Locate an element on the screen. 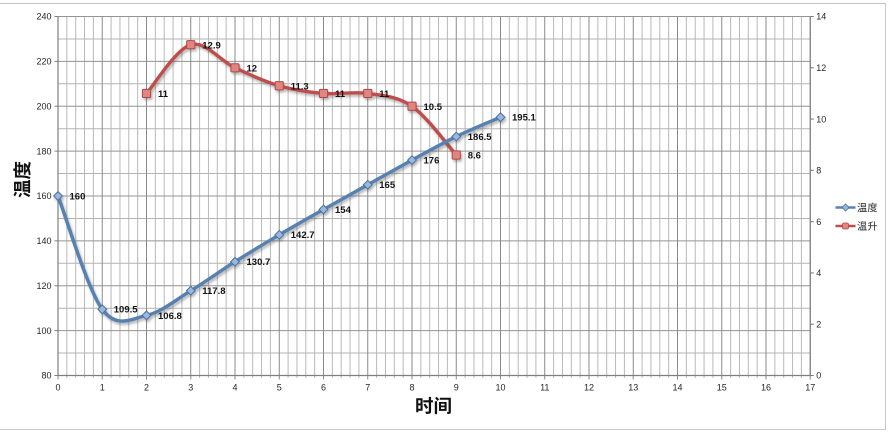  svg-text: 140 is located at coordinates (43, 241).